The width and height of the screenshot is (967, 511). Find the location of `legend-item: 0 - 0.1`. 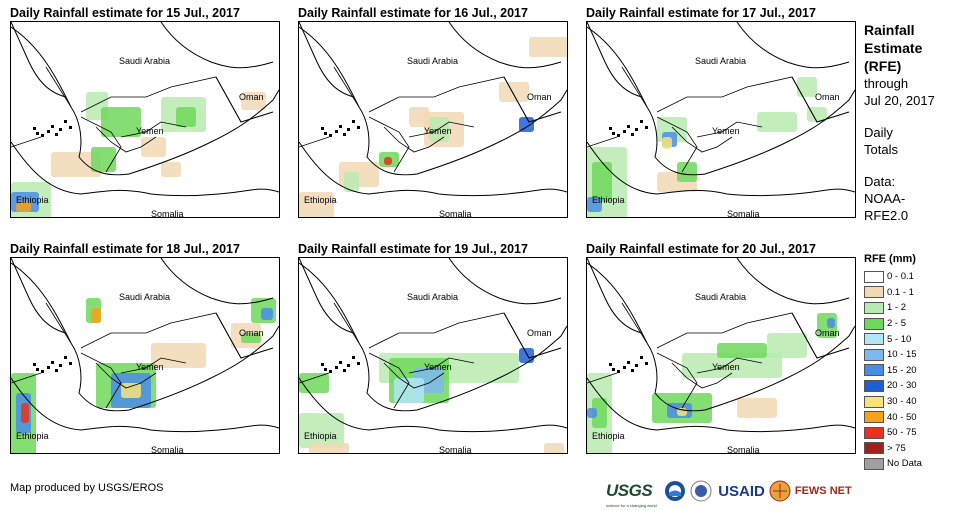

legend-item: 0 - 0.1 is located at coordinates (893, 277).